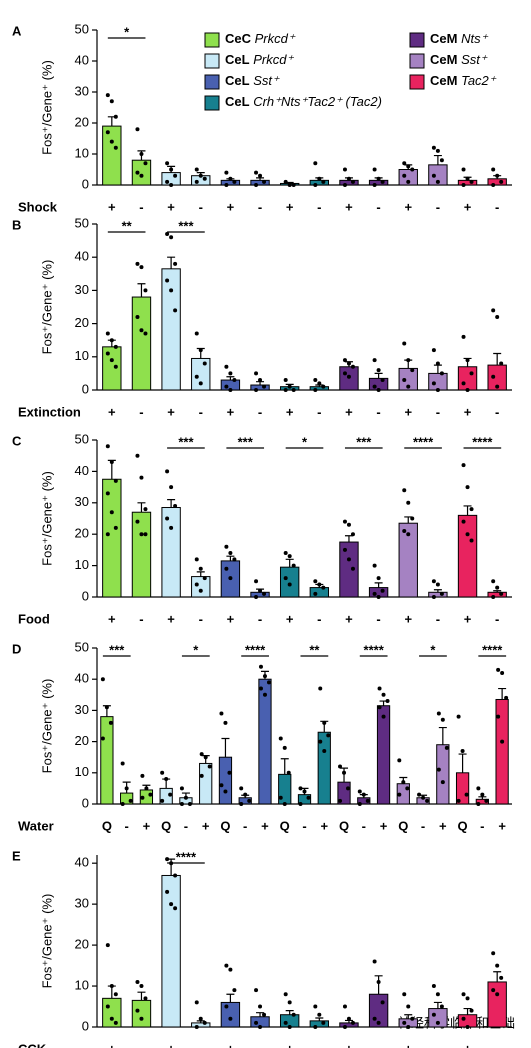 The width and height of the screenshot is (531, 1048). Describe the element at coordinates (127, 225) in the screenshot. I see `significance-label: **` at that location.